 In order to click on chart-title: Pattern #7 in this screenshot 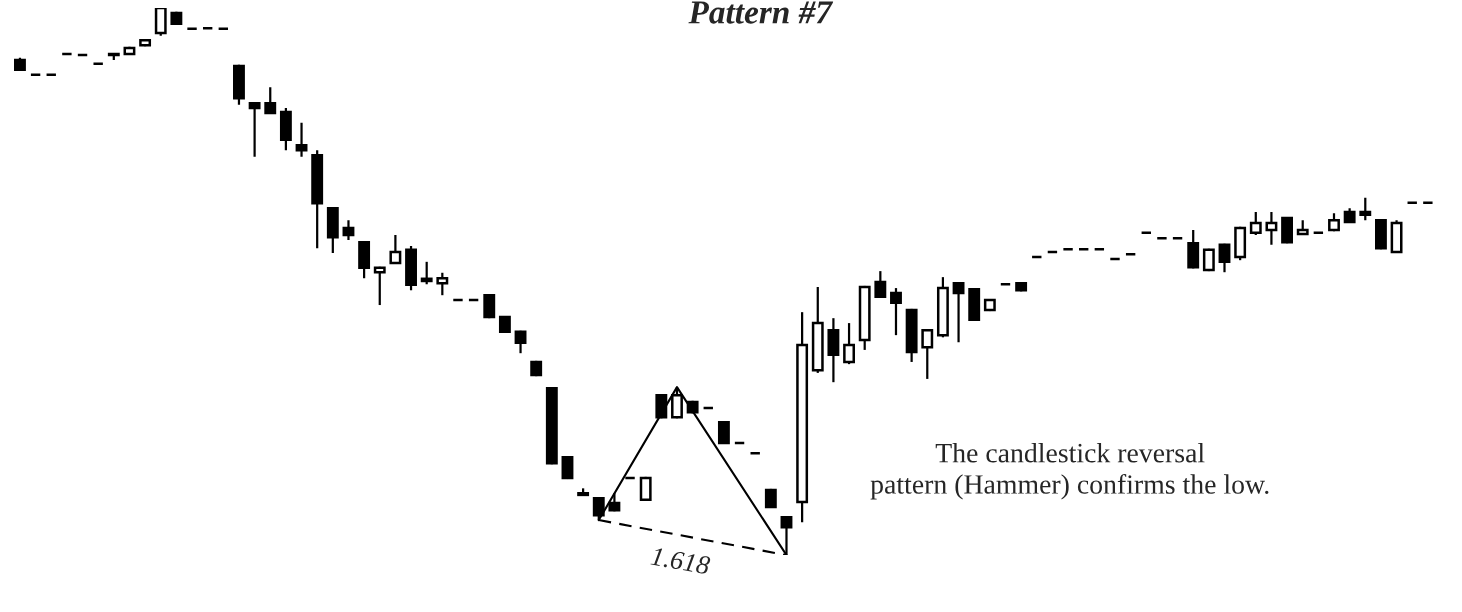, I will do `click(761, 12)`.